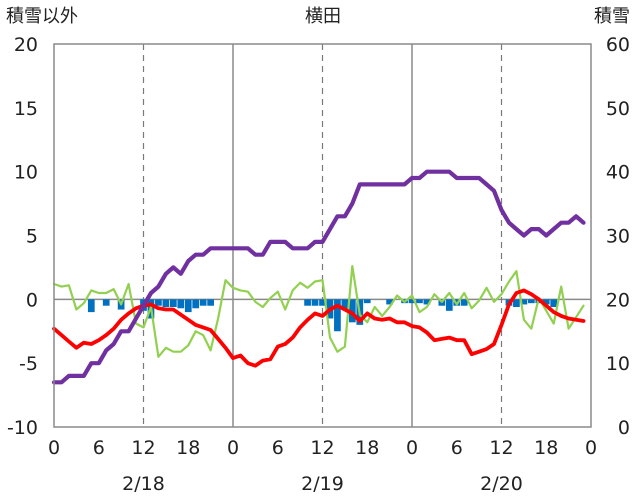 The image size is (636, 501). What do you see at coordinates (32, 300) in the screenshot?
I see `y-tick-label: 0` at bounding box center [32, 300].